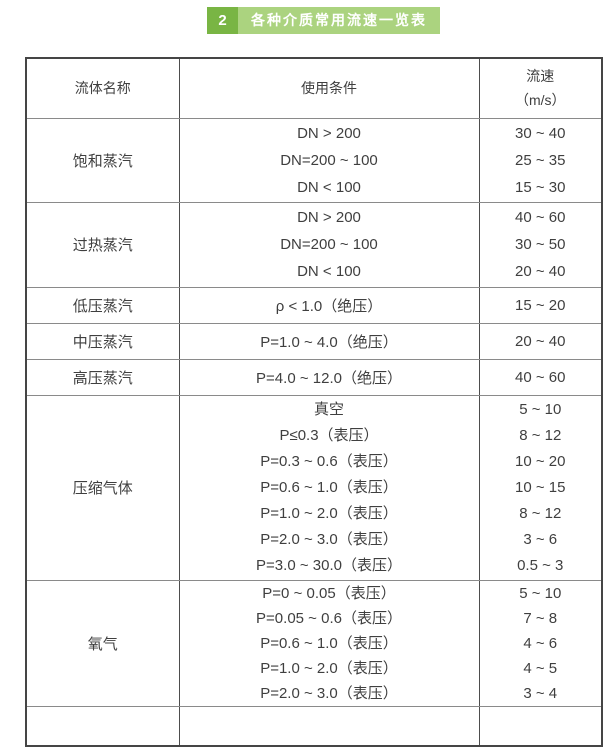 The image size is (613, 747). Describe the element at coordinates (329, 565) in the screenshot. I see `condition-line: P=3.0 ~ 30.0（表压）` at that location.